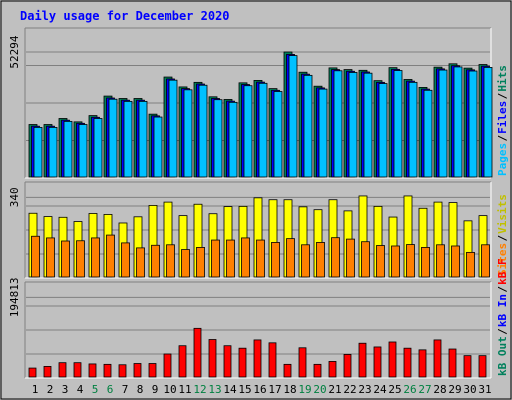  Describe the element at coordinates (65, 389) in the screenshot. I see `x-tick-label-3: 3` at that location.